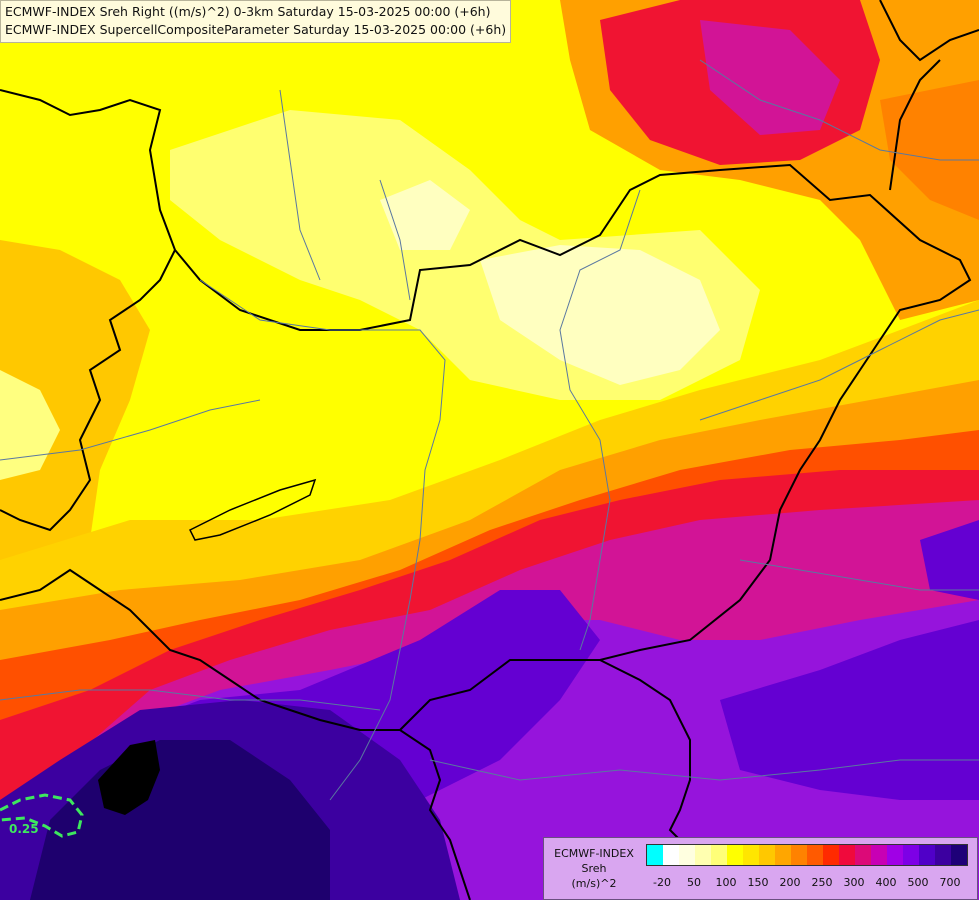  I want to click on legend-title-line-1: ECMWF-INDEX, so click(594, 853).